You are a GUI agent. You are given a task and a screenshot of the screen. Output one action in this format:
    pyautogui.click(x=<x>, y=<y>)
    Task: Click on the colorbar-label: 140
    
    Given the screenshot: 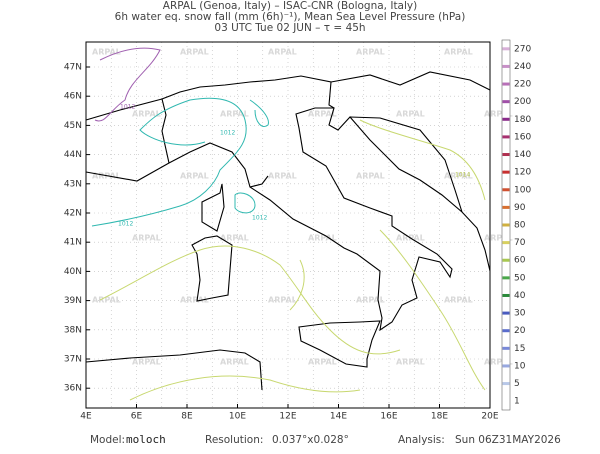 What is the action you would take?
    pyautogui.click(x=522, y=155)
    